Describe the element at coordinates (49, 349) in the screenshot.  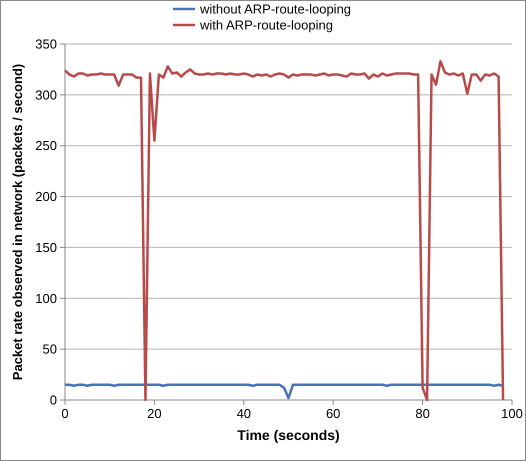
I see `y-tick-label: 50` at that location.